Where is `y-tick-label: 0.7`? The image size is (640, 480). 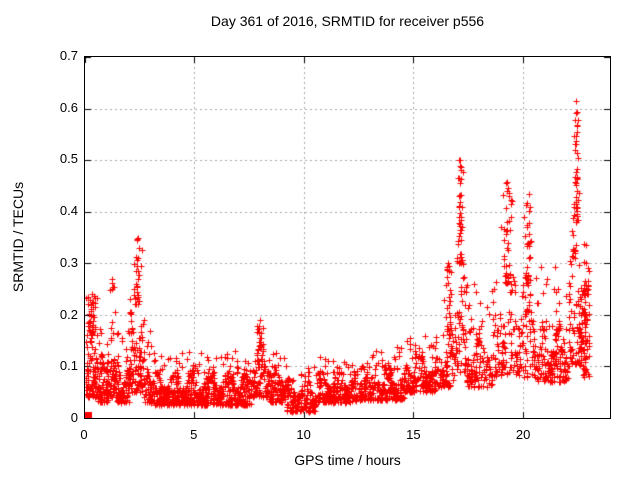 y-tick-label: 0.7 is located at coordinates (68, 55).